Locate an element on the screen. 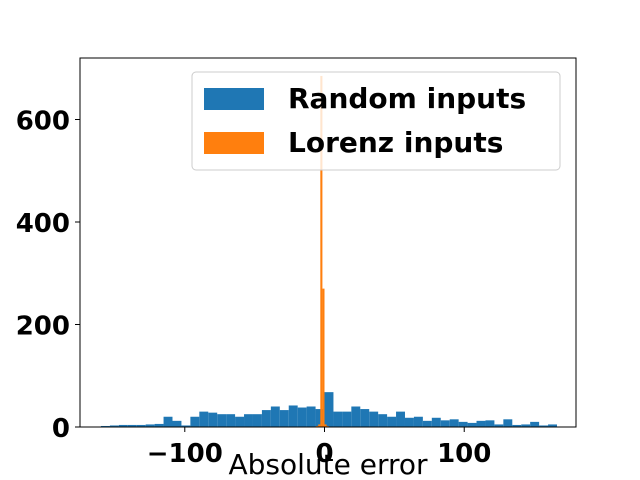 This screenshot has height=480, width=640. legend: Random inputs Lorenz inputs is located at coordinates (376, 121).